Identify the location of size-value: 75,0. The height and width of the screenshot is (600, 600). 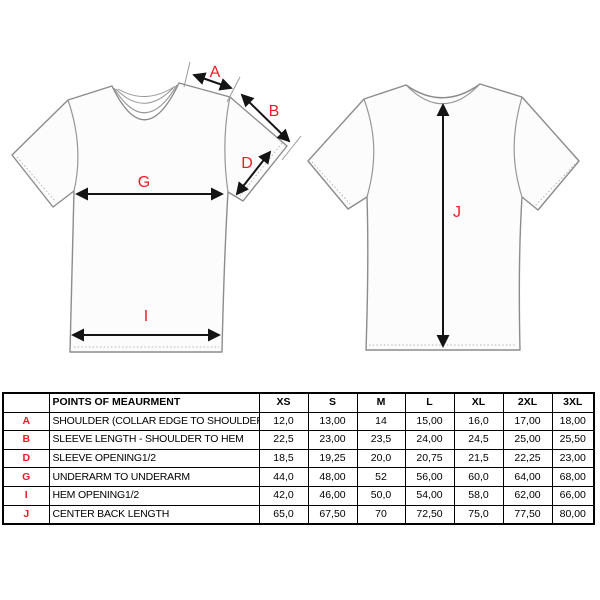
(478, 514).